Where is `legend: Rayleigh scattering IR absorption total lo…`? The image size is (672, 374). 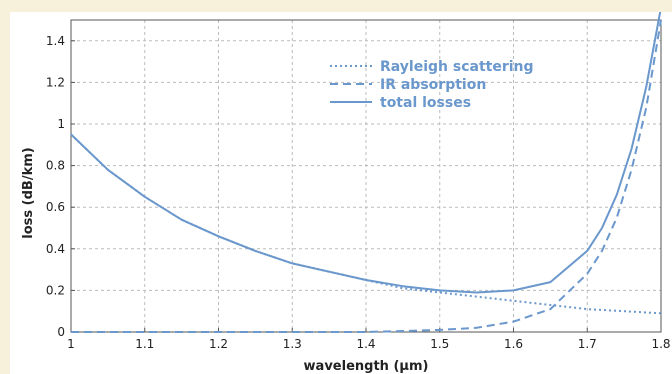
legend: Rayleigh scattering IR absorption total lo… is located at coordinates (432, 85).